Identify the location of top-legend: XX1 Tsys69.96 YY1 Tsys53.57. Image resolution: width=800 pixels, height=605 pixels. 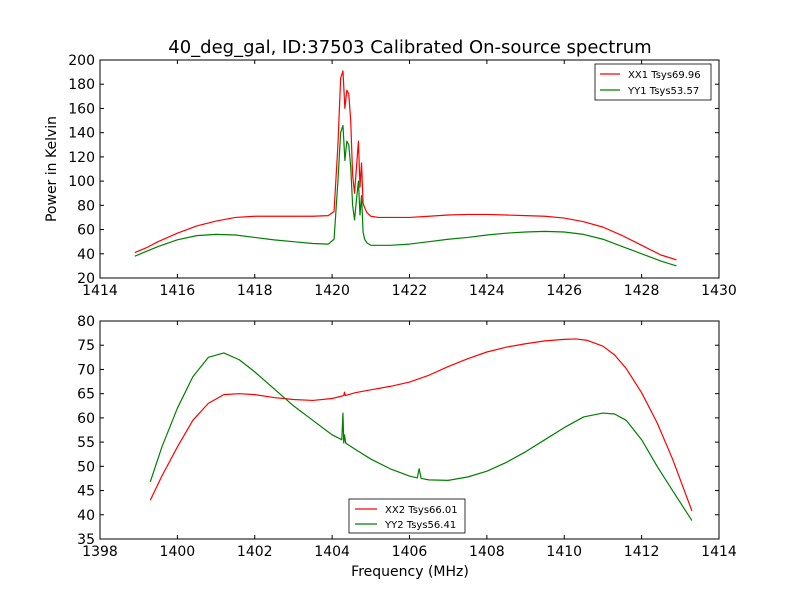
(653, 82).